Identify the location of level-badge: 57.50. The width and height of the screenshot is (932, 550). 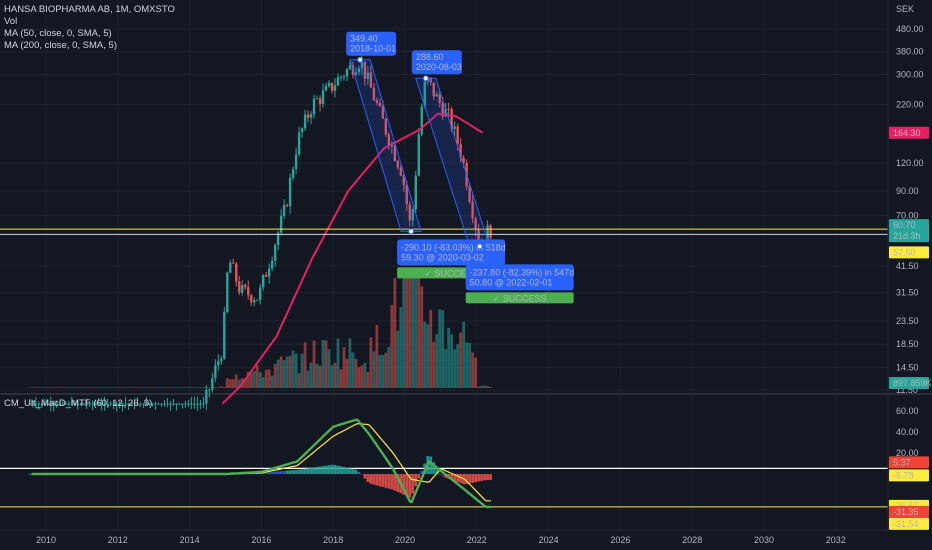
(904, 252).